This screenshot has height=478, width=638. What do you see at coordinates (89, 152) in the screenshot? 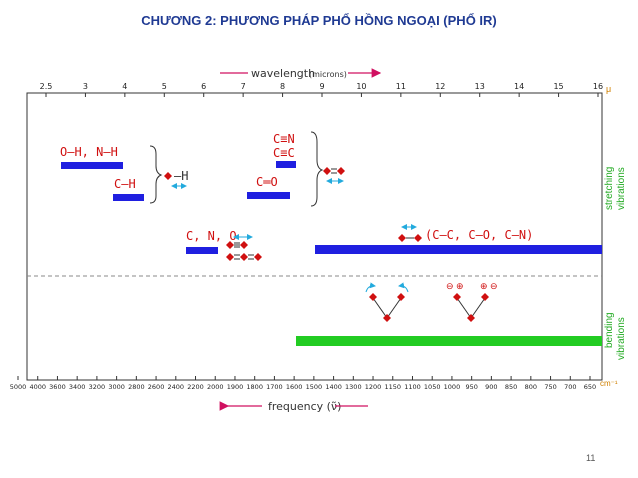
I see `oh-nh-label: O—H, N—H` at bounding box center [89, 152].